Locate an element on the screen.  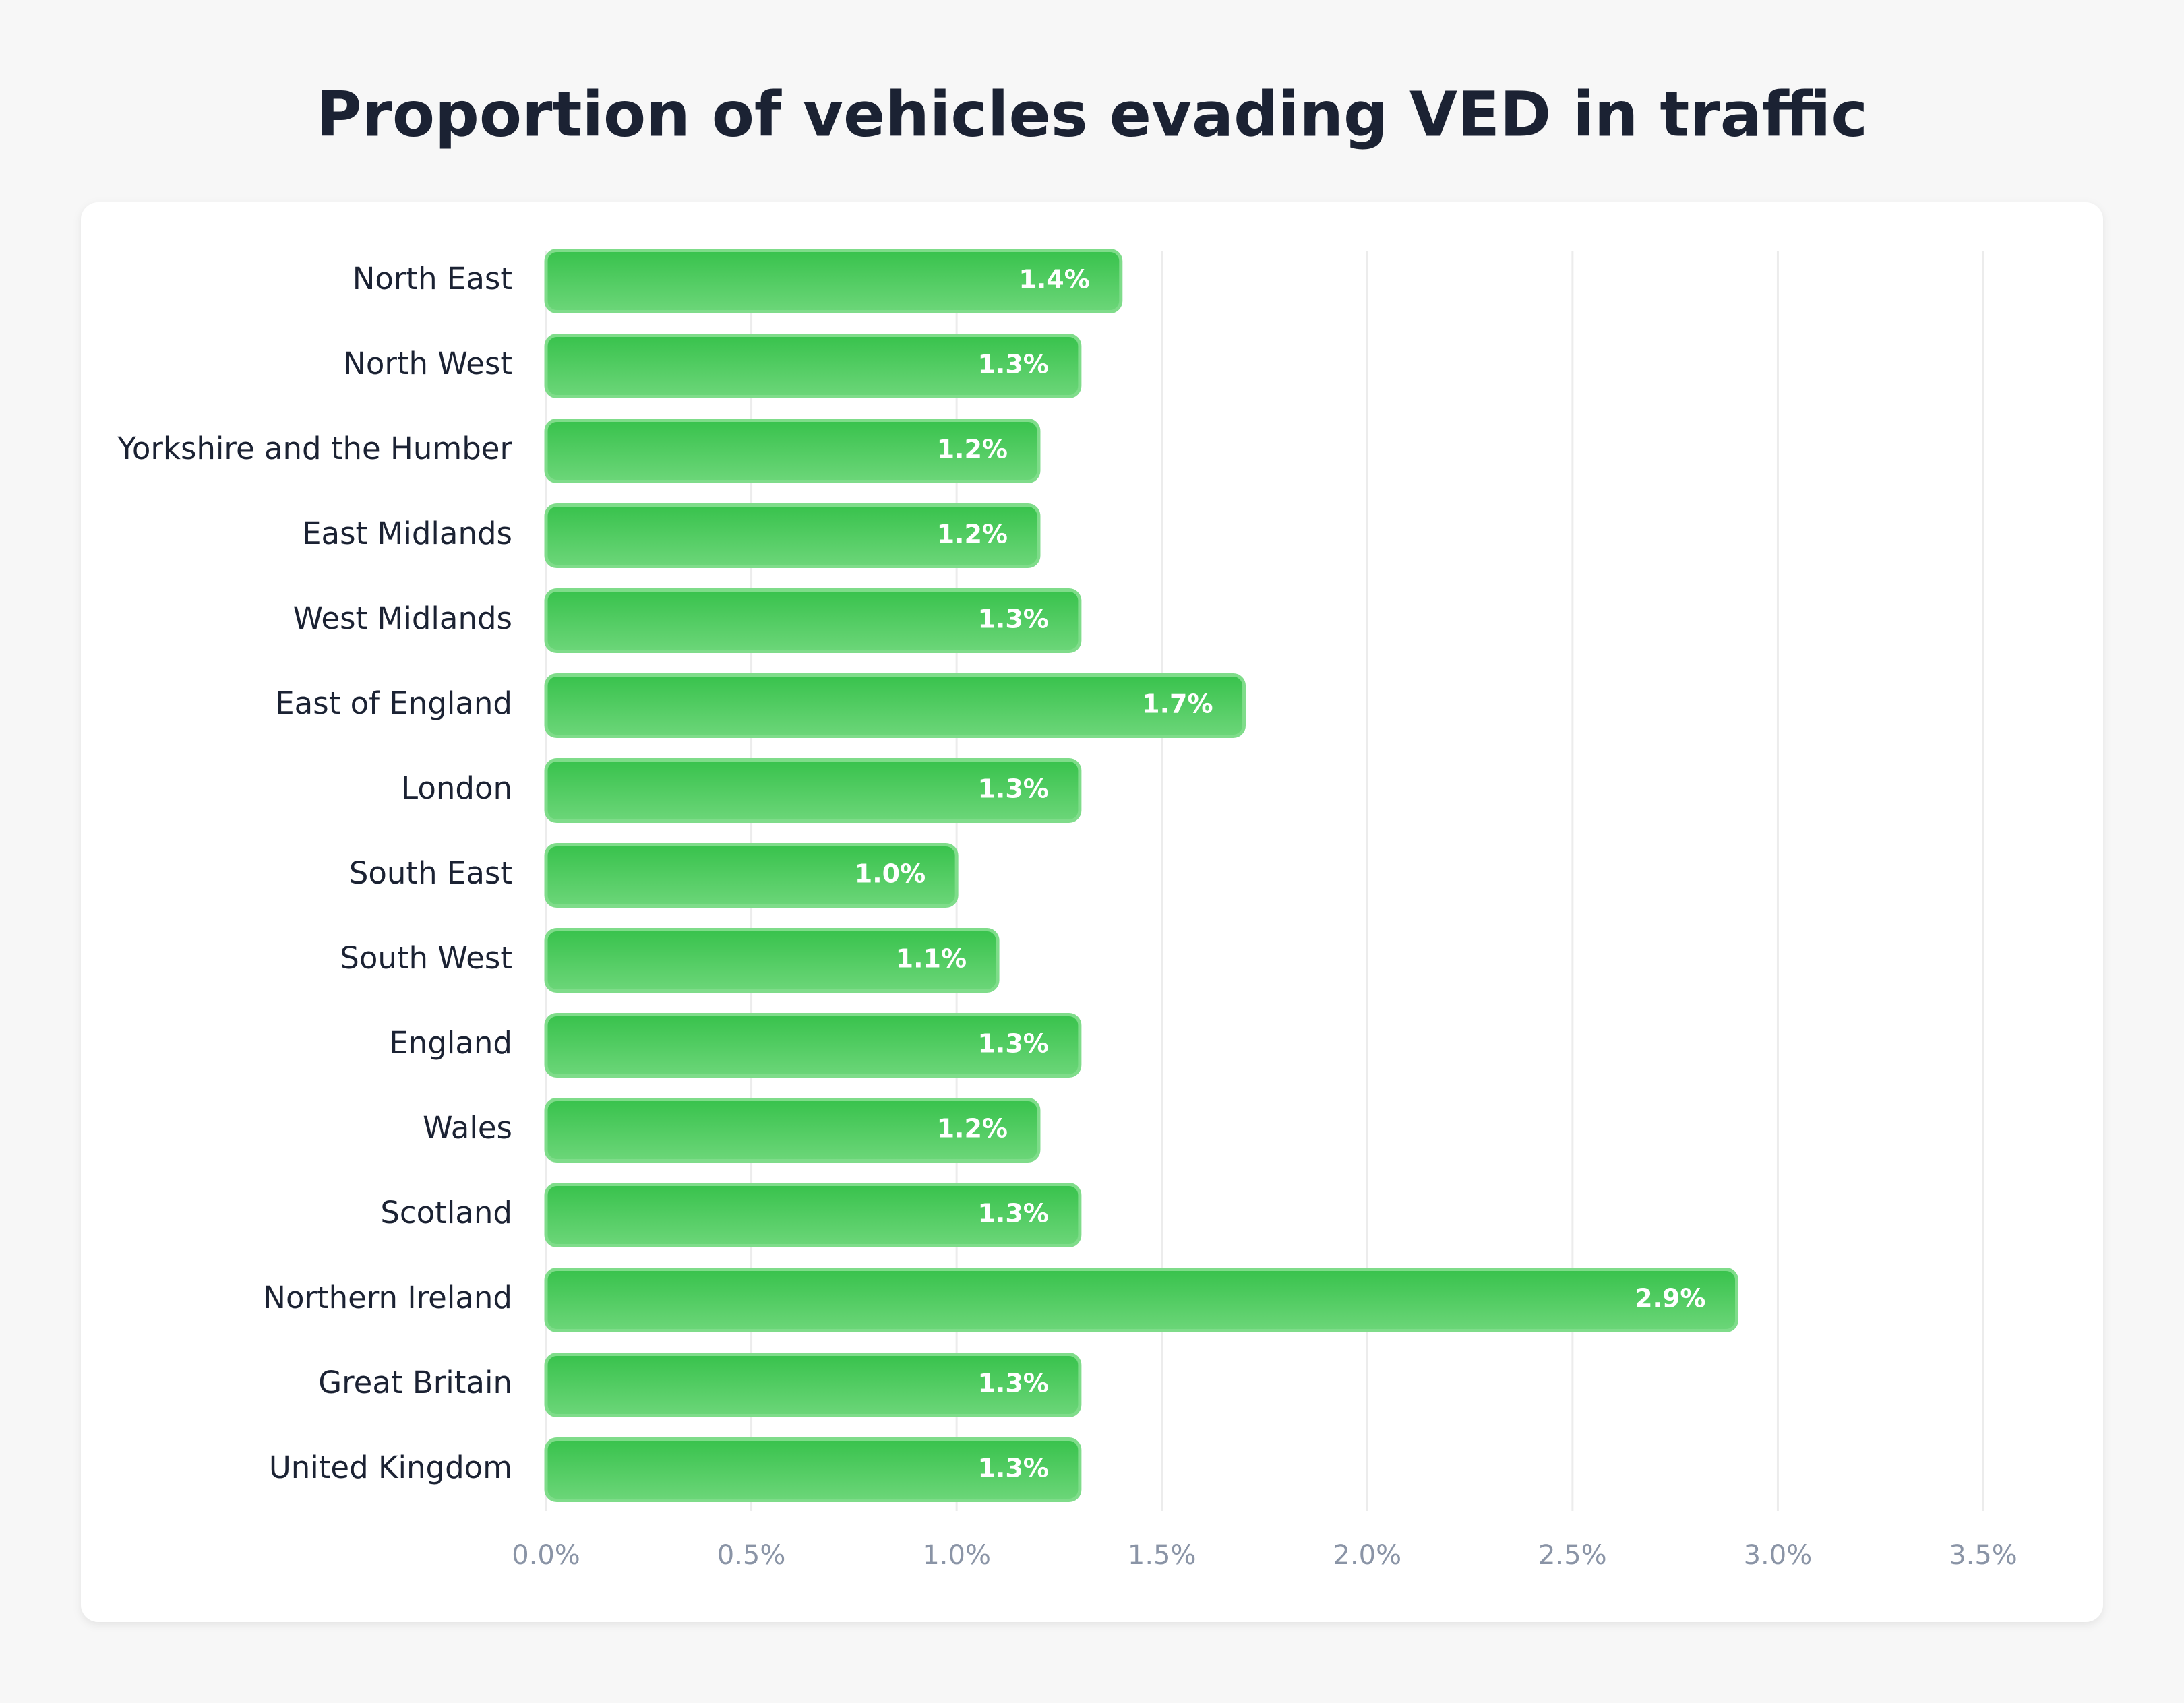
y-tick-label: Scotland is located at coordinates (446, 1213).